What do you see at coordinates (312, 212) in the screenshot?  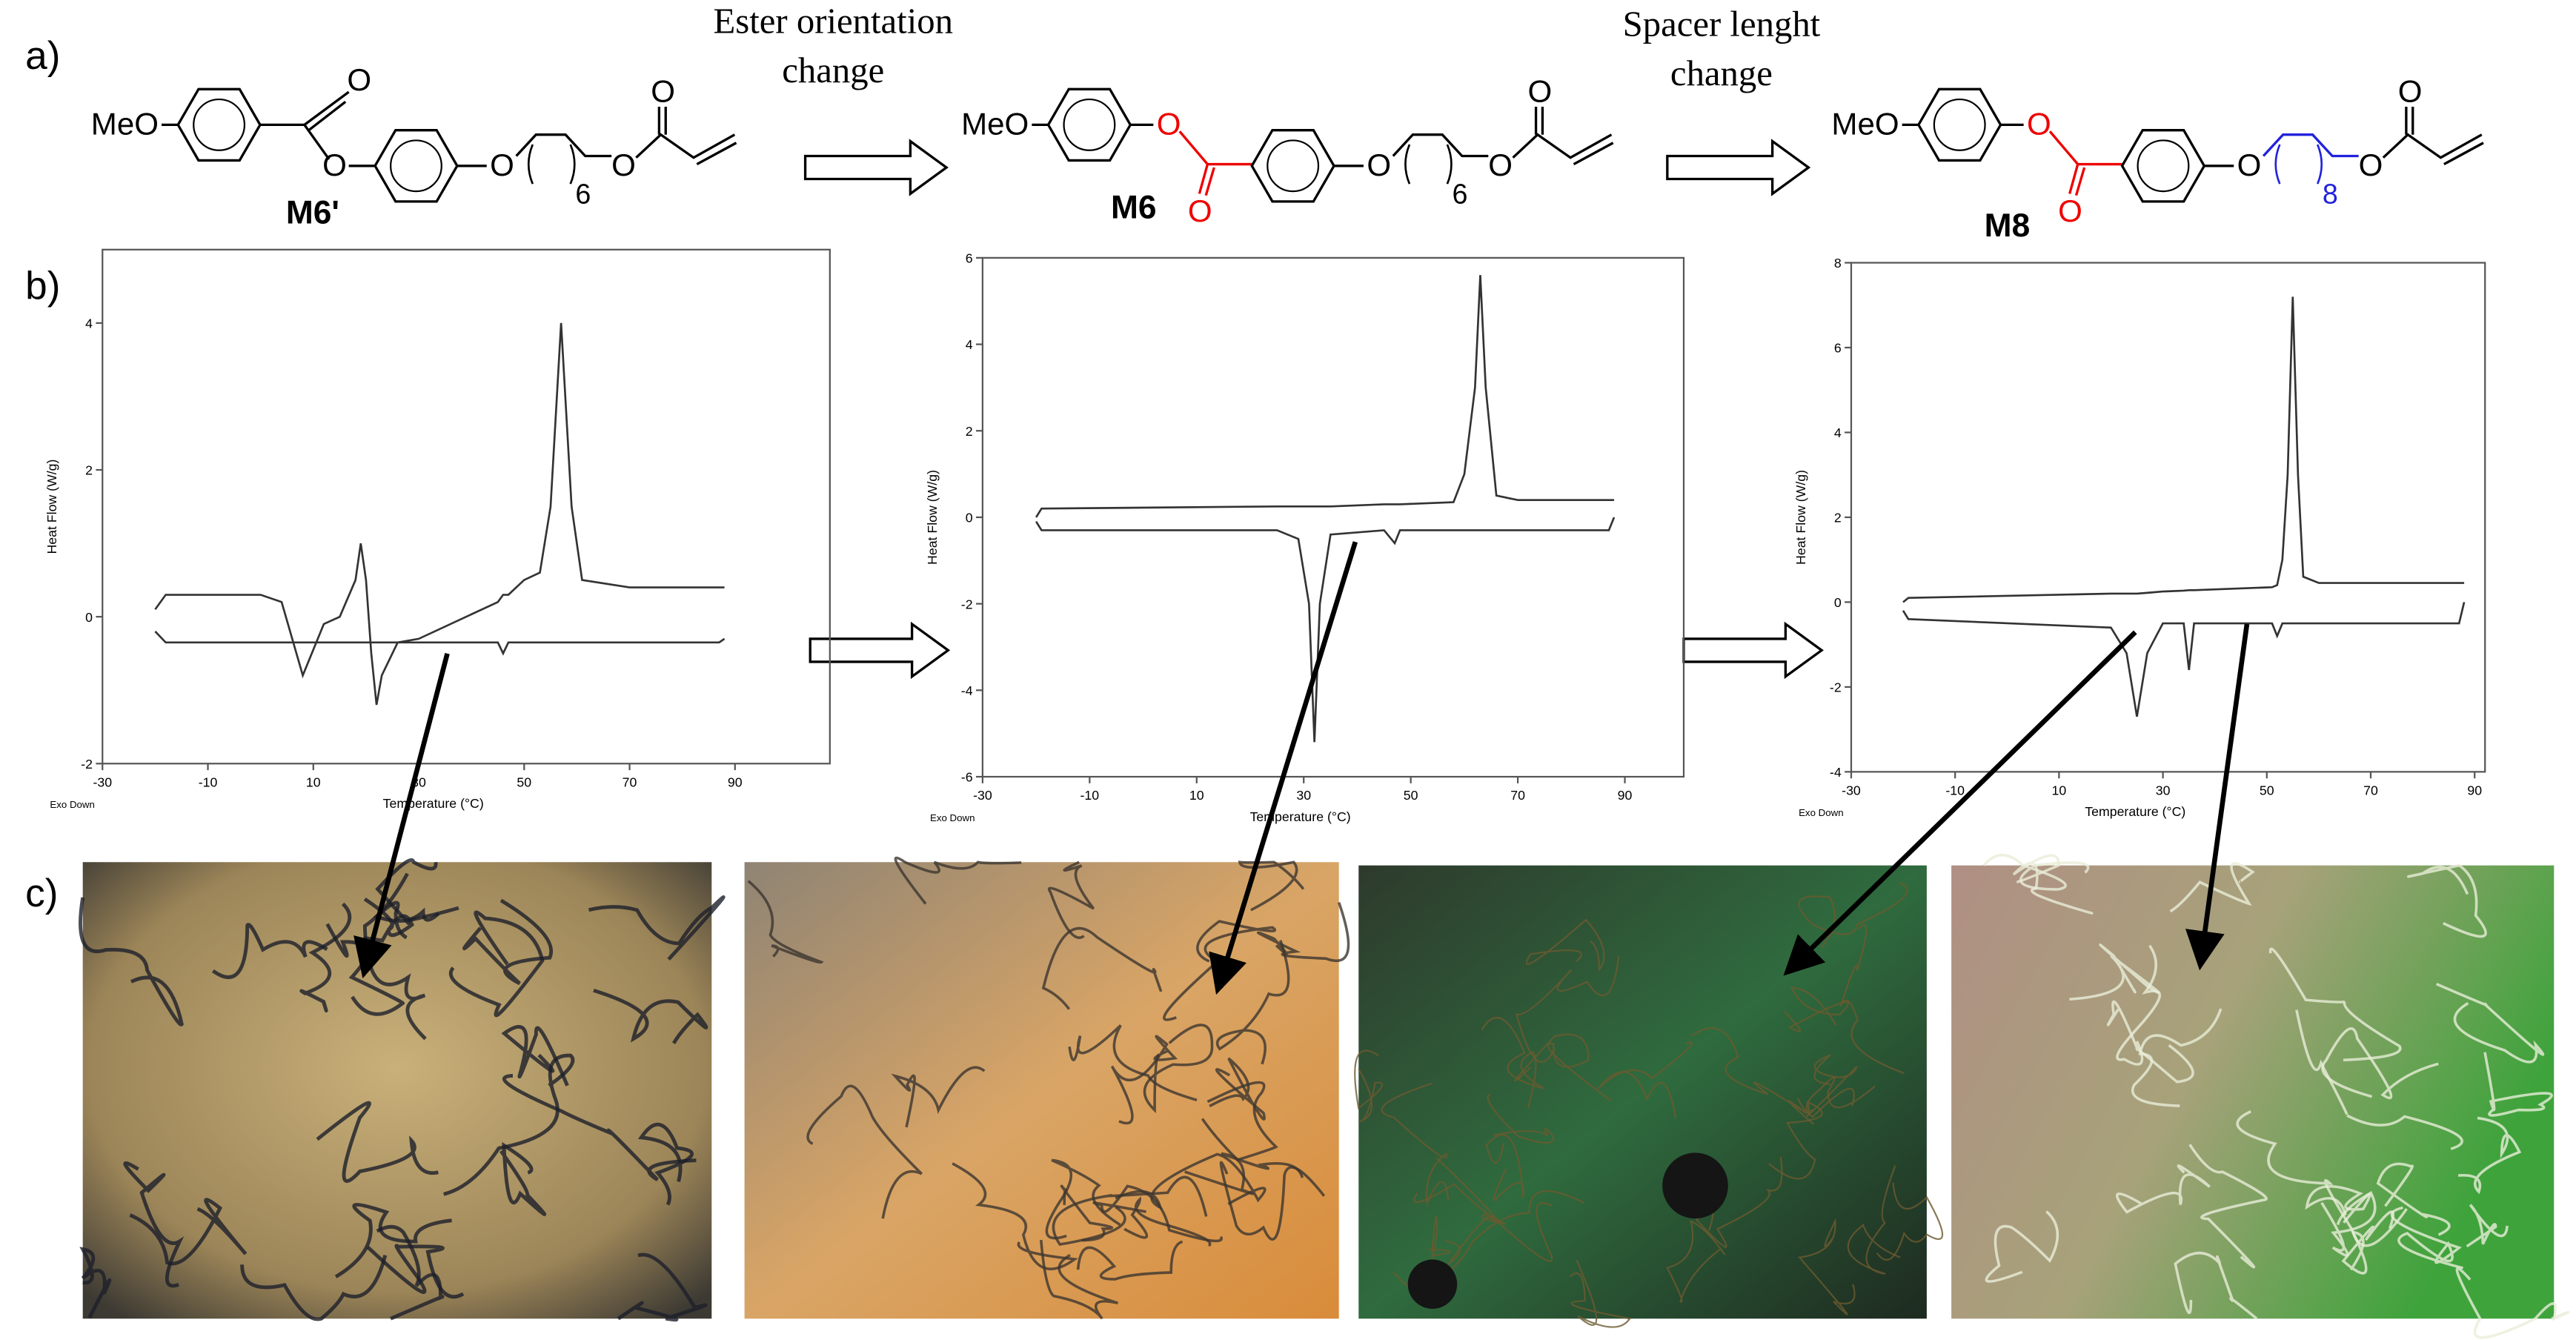 I see `molecule-name: M6'` at bounding box center [312, 212].